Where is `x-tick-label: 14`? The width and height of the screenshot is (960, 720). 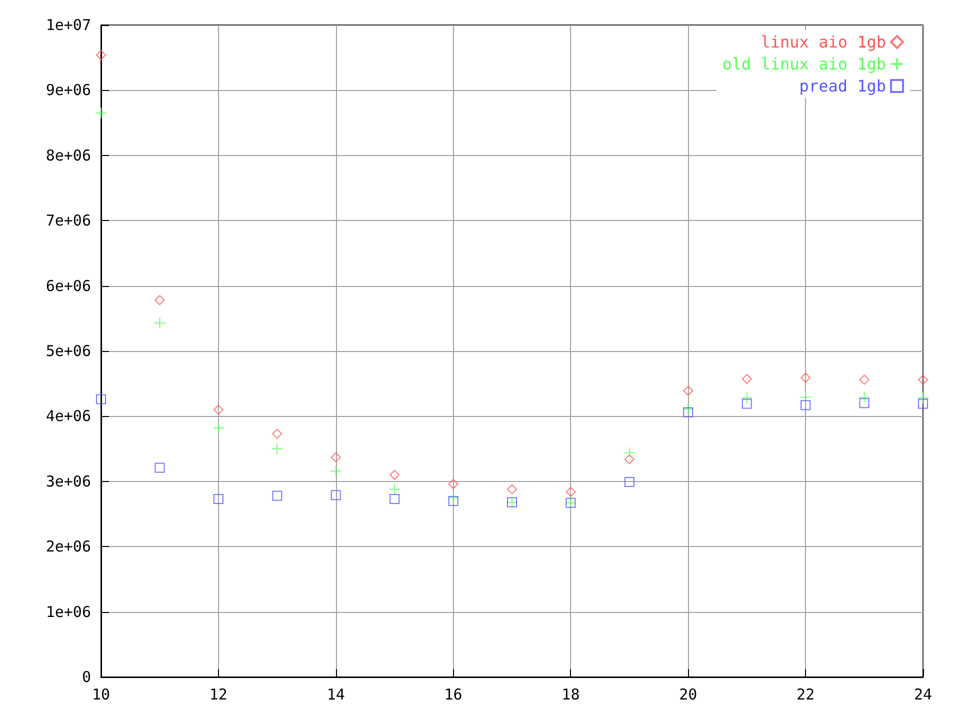
x-tick-label: 14 is located at coordinates (335, 695).